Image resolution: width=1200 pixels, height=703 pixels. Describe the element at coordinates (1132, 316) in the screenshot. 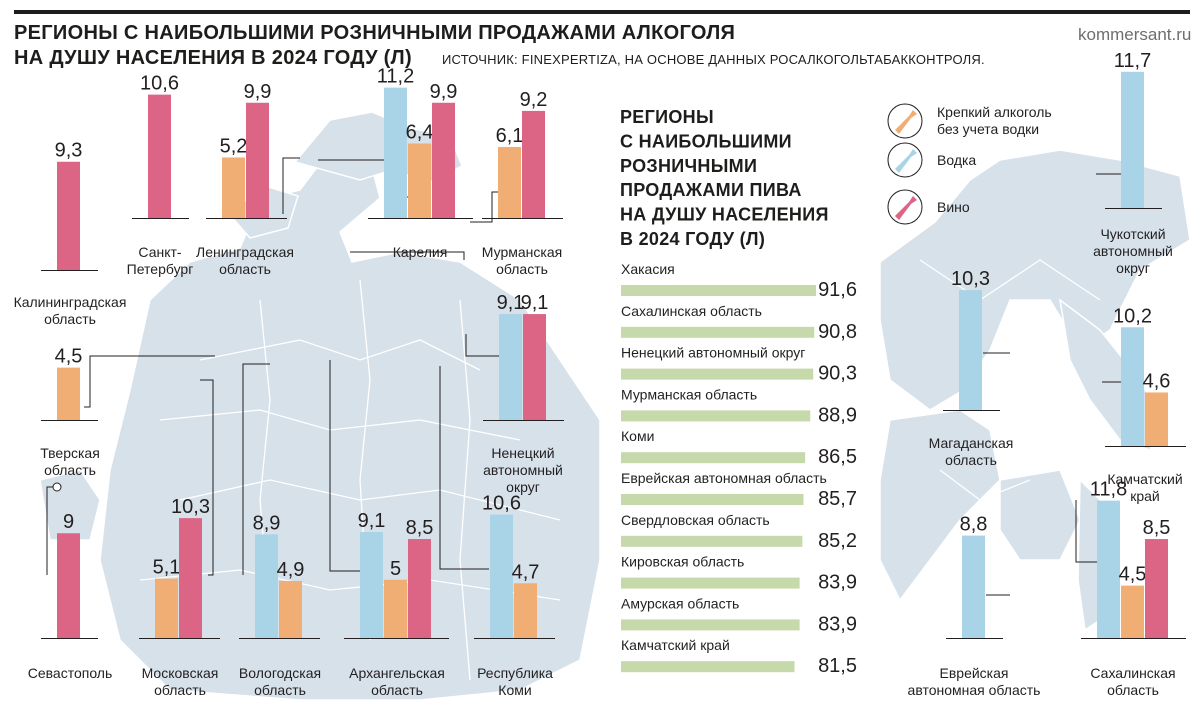

I see `value-label-vodka: 10,2` at that location.